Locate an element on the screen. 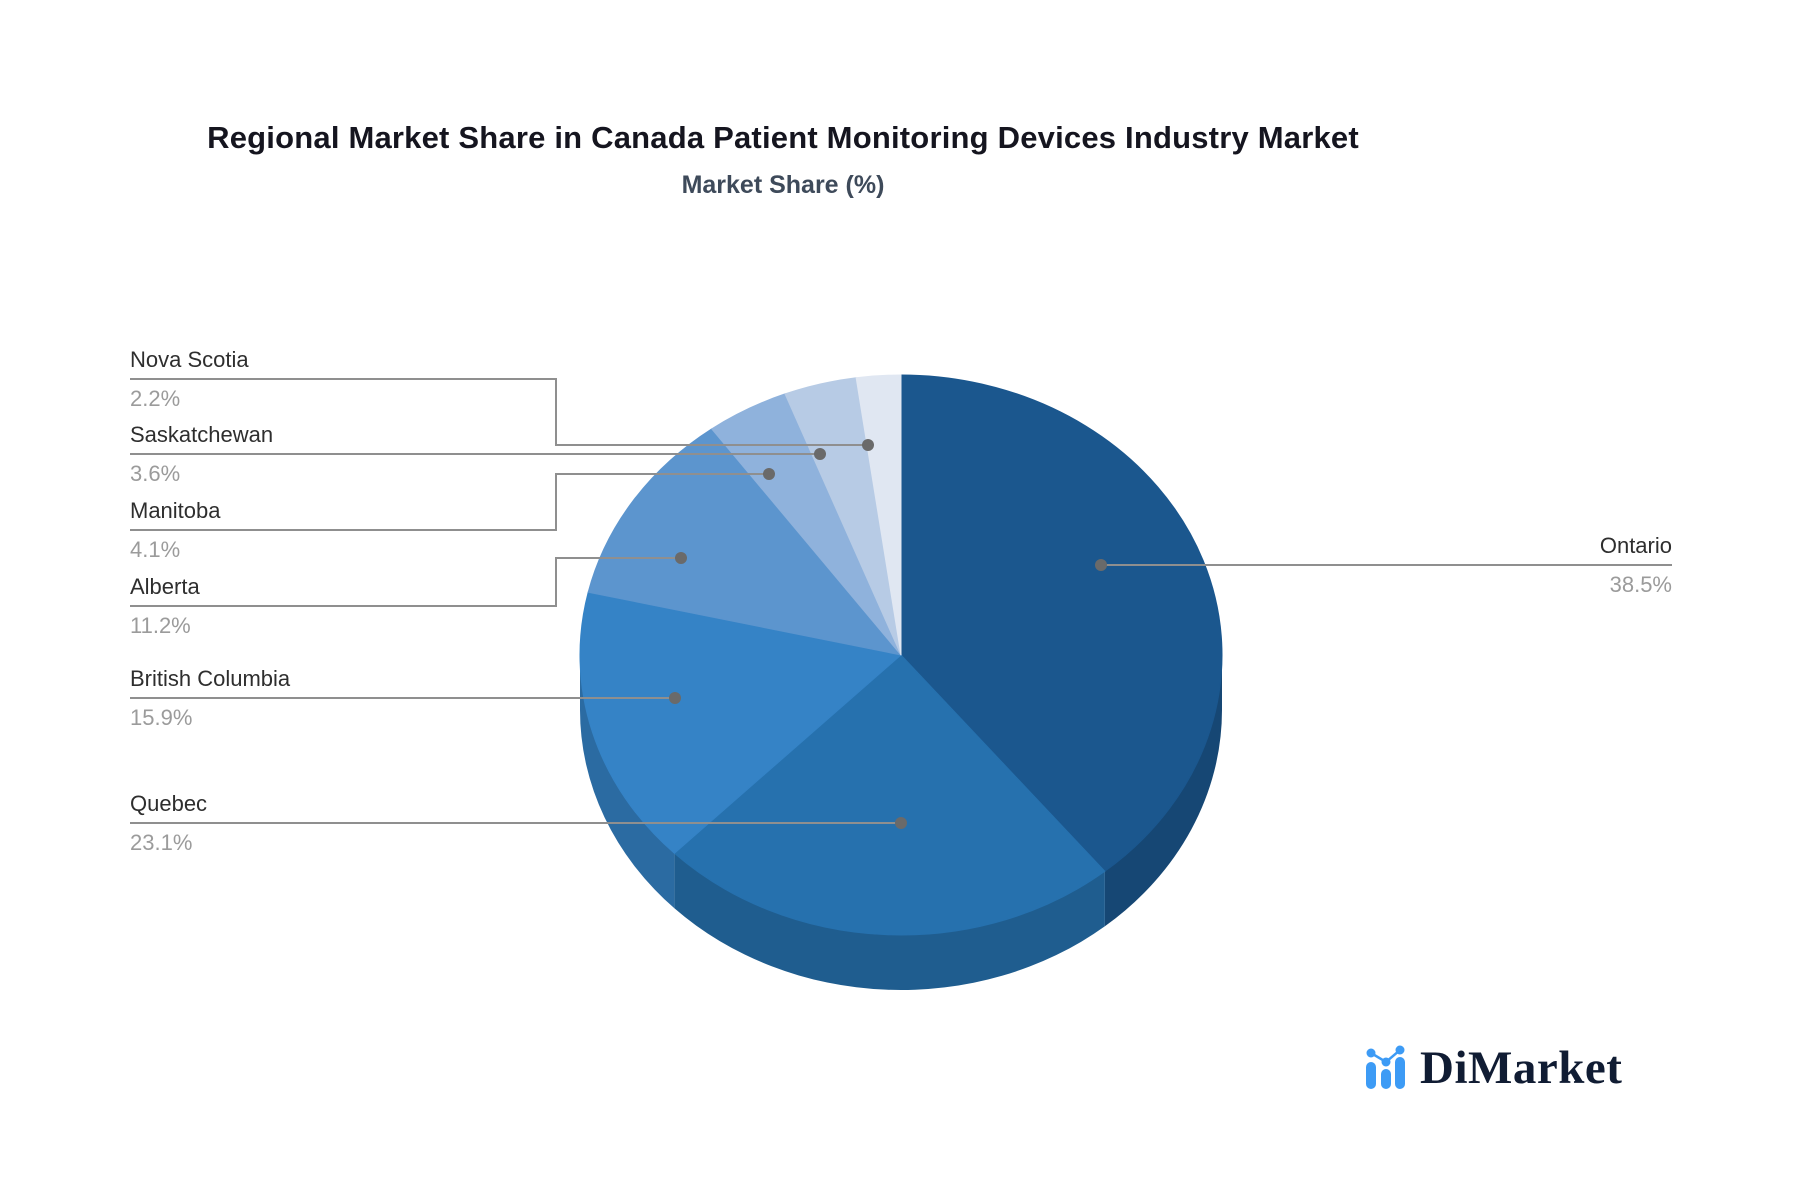  pie-label-ontario: Ontario 38.5% is located at coordinates (1507, 565).